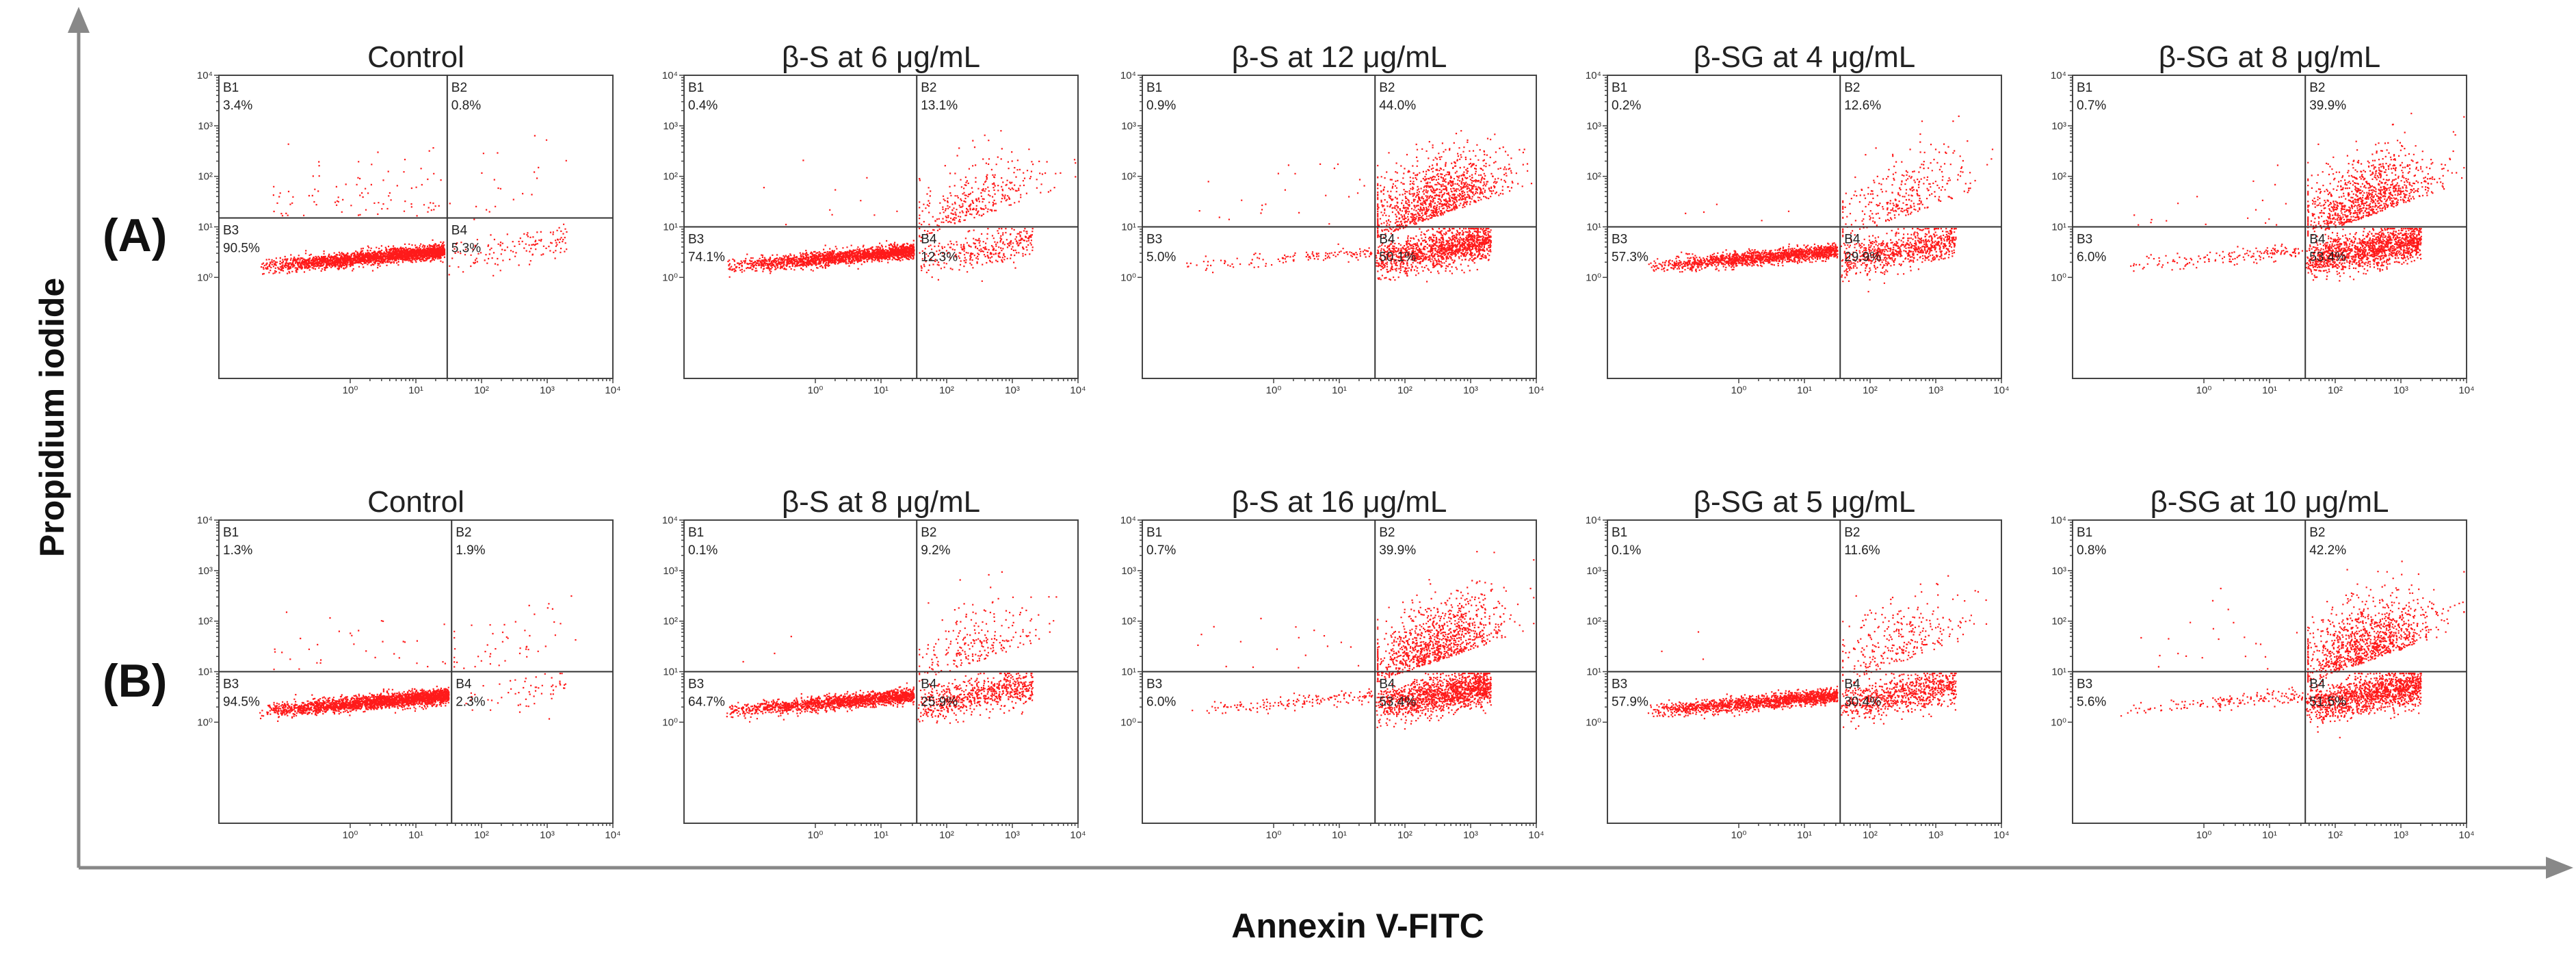 This screenshot has width=2576, height=956. I want to click on panel-title: β-S at 12 μg/mL, so click(1339, 57).